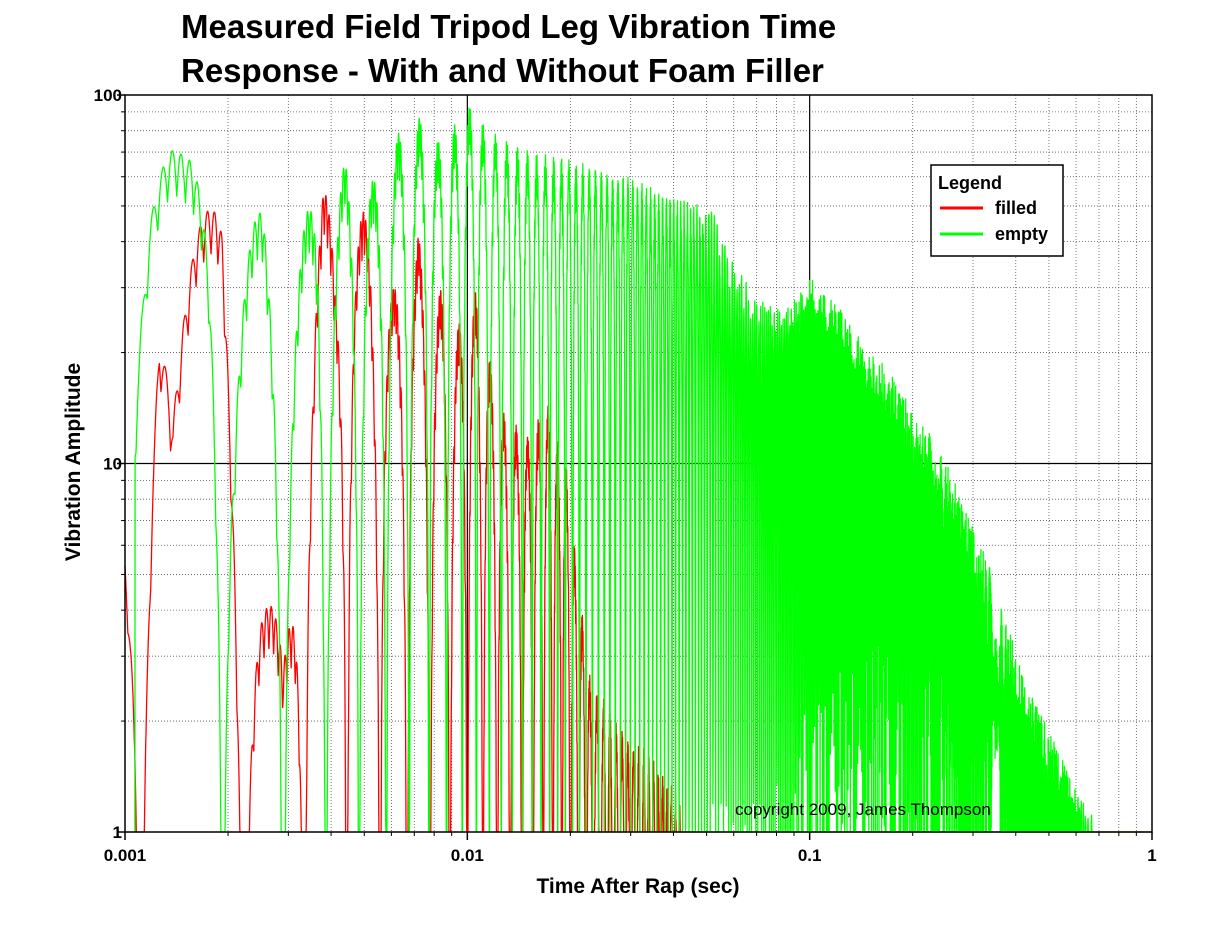 This screenshot has height=930, width=1215. I want to click on y-tick-label: 1, so click(117, 832).